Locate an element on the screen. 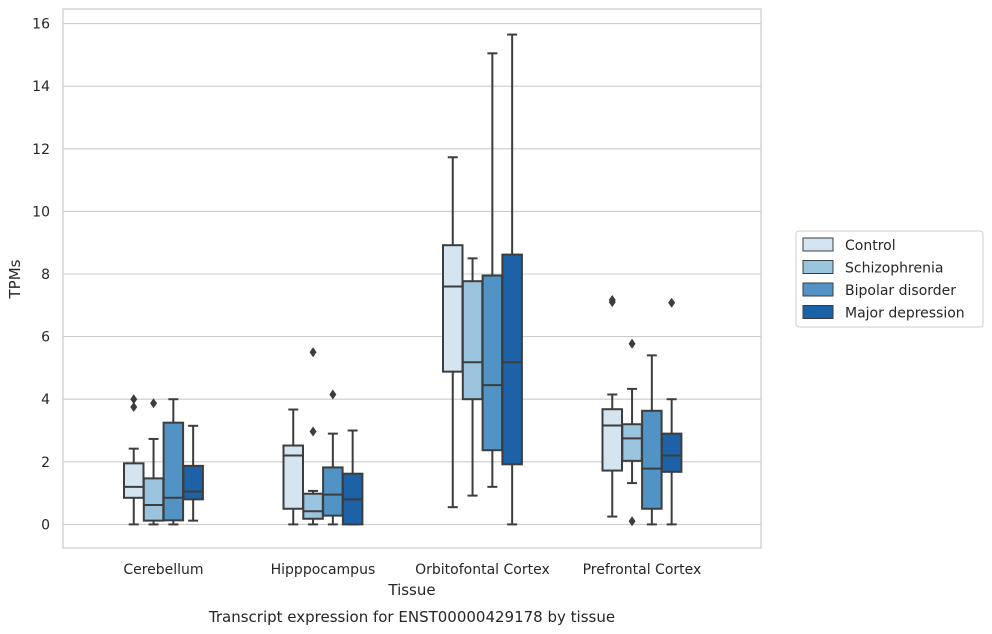 This screenshot has height=634, width=992. legend-item: Schizophrenia is located at coordinates (872, 268).